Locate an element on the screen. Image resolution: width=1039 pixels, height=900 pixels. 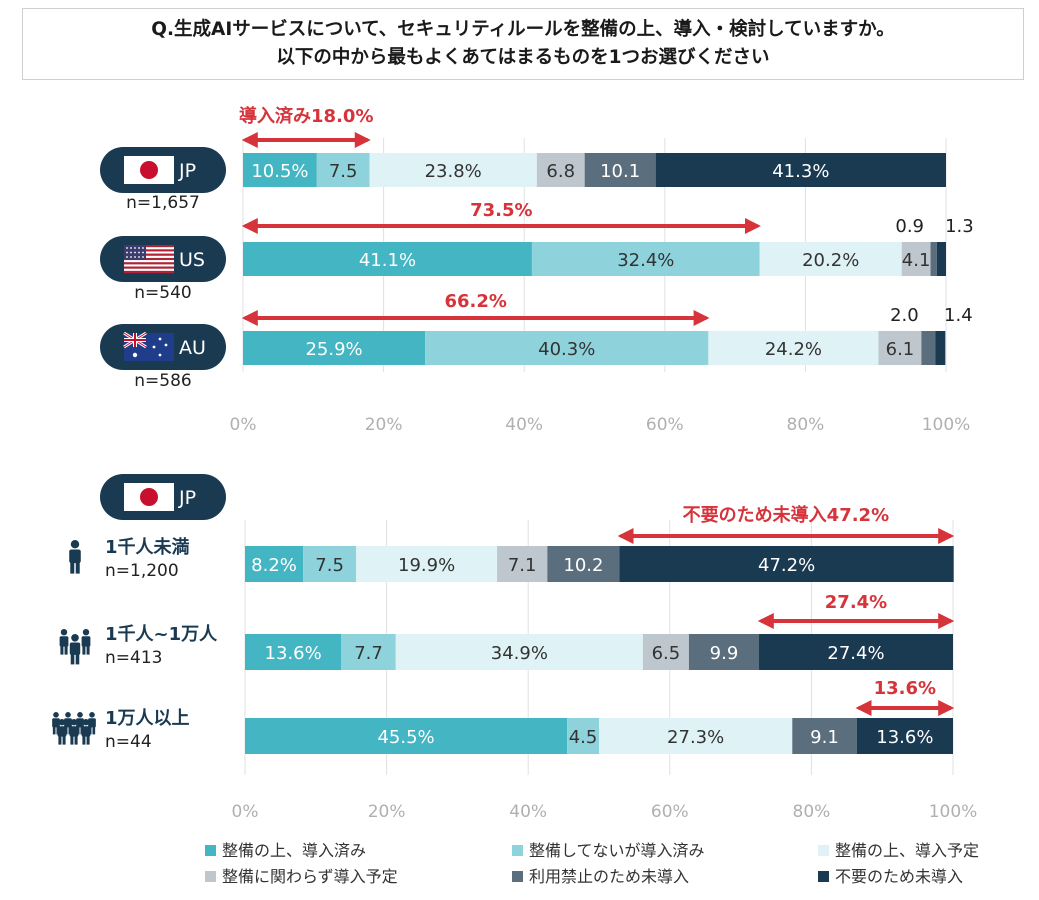
data-label: 10.2 is located at coordinates (583, 565).